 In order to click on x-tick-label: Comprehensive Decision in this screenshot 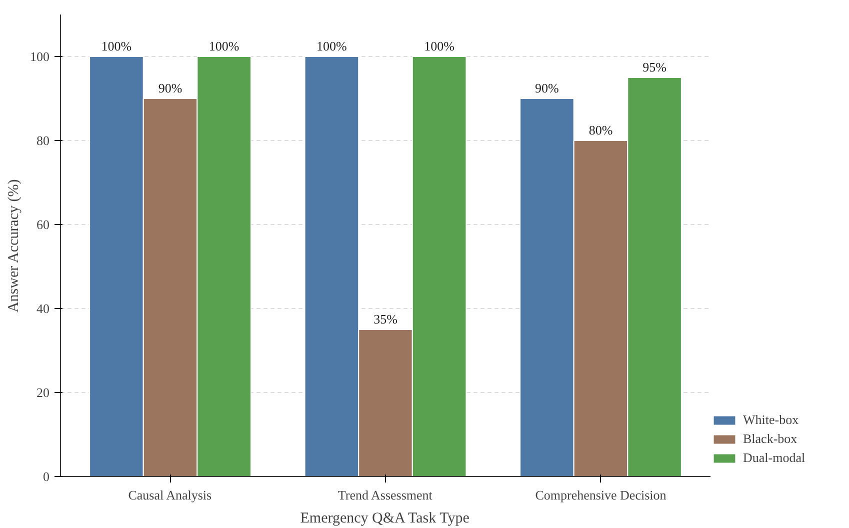, I will do `click(601, 495)`.